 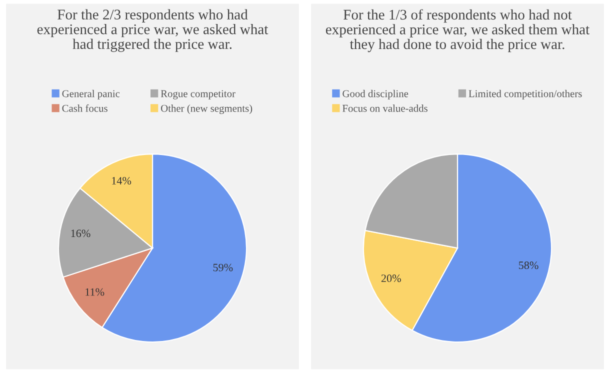 What do you see at coordinates (375, 95) in the screenshot?
I see `legend-label: Good discipline` at bounding box center [375, 95].